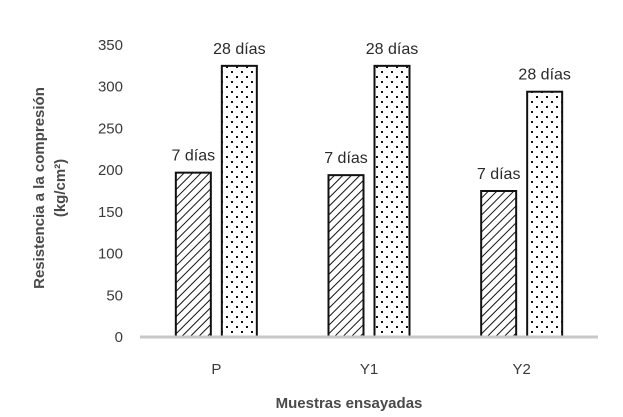  Describe the element at coordinates (110, 254) in the screenshot. I see `y-tick-label: 100` at that location.